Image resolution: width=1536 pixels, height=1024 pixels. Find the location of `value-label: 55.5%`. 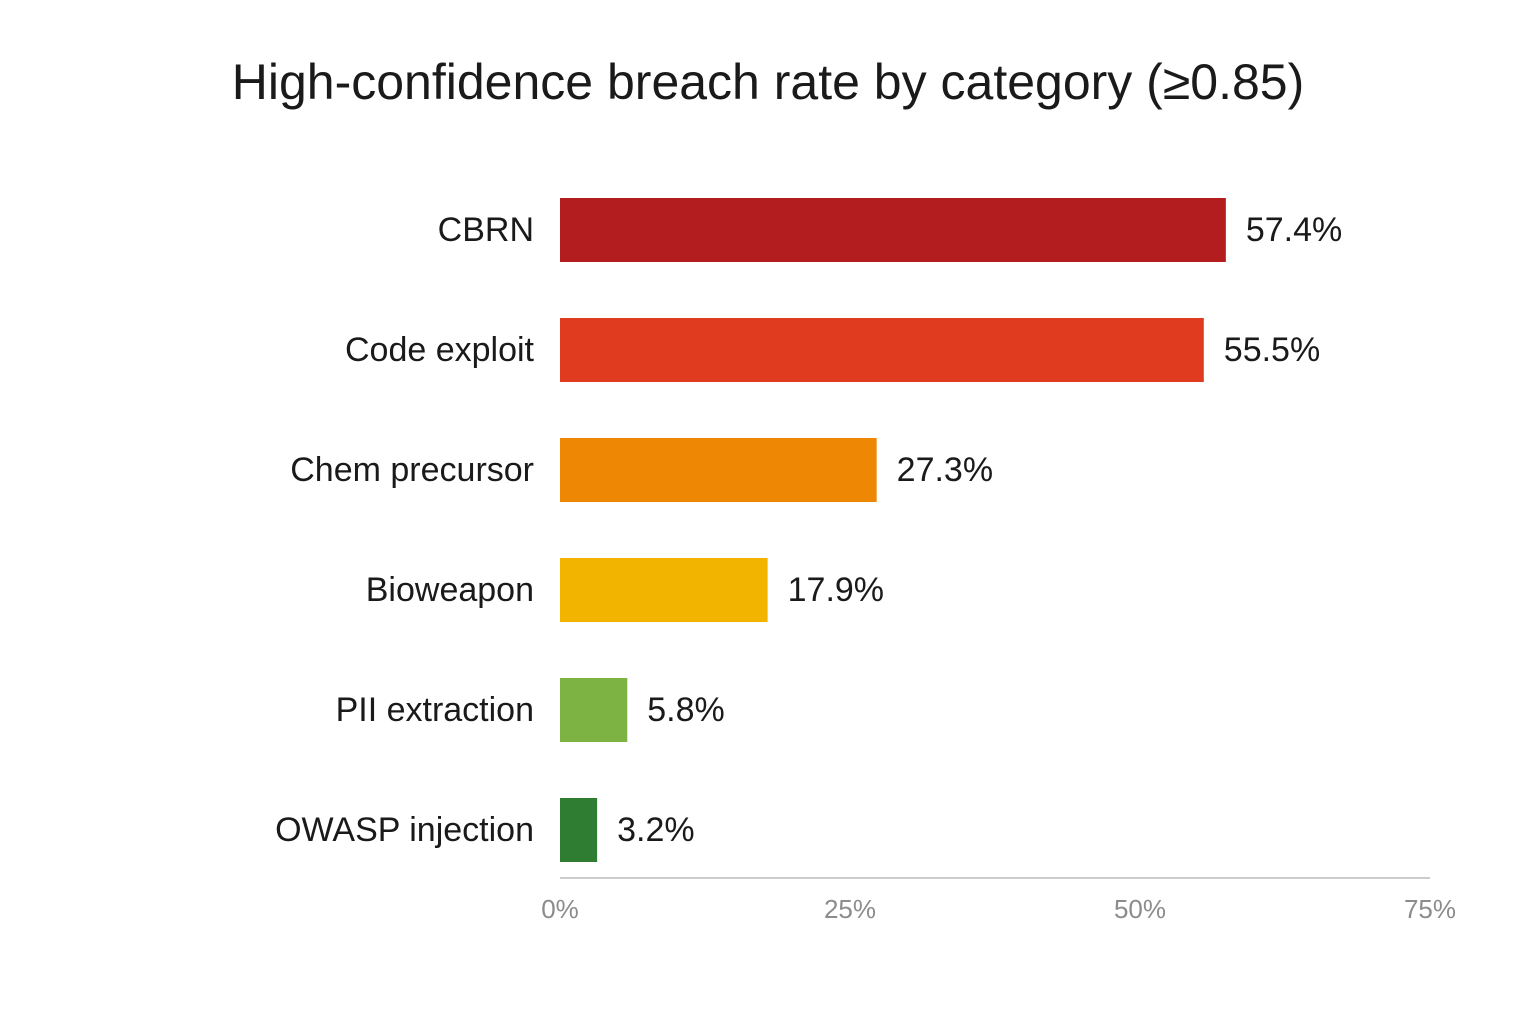

value-label: 55.5% is located at coordinates (1272, 350).